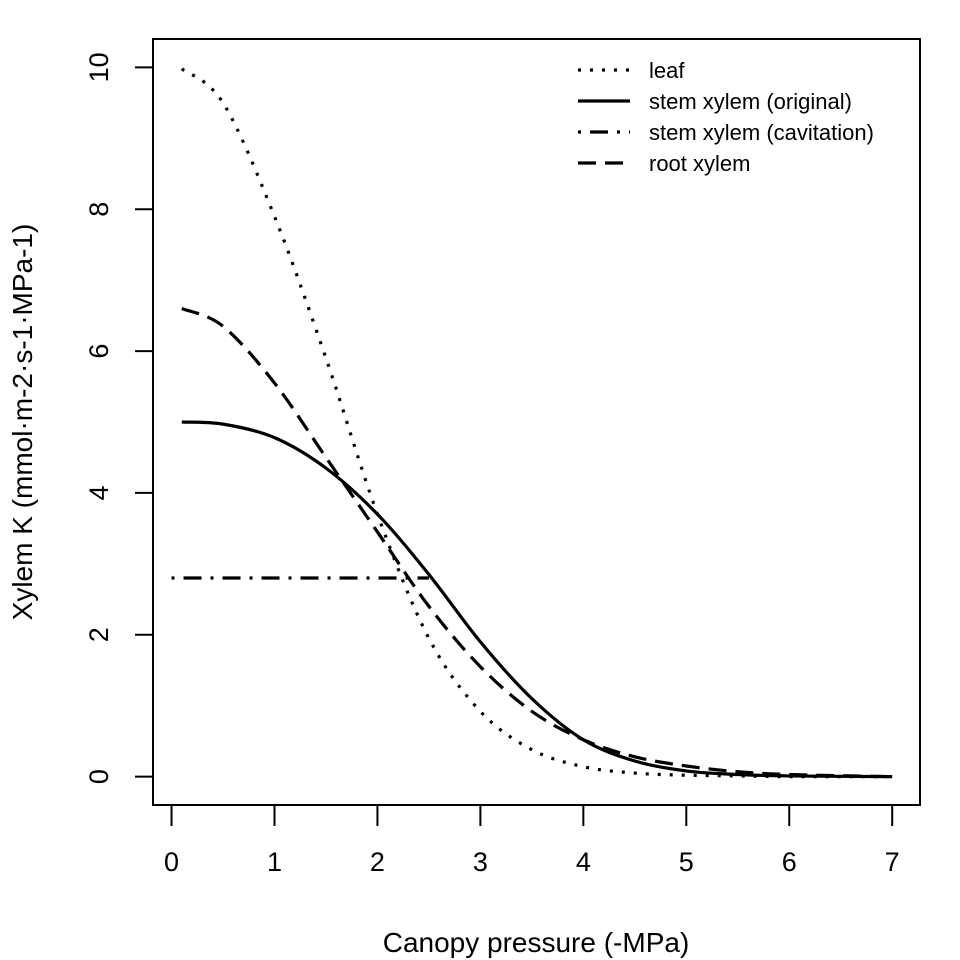  I want to click on x-tick-label: 1, so click(274, 862).